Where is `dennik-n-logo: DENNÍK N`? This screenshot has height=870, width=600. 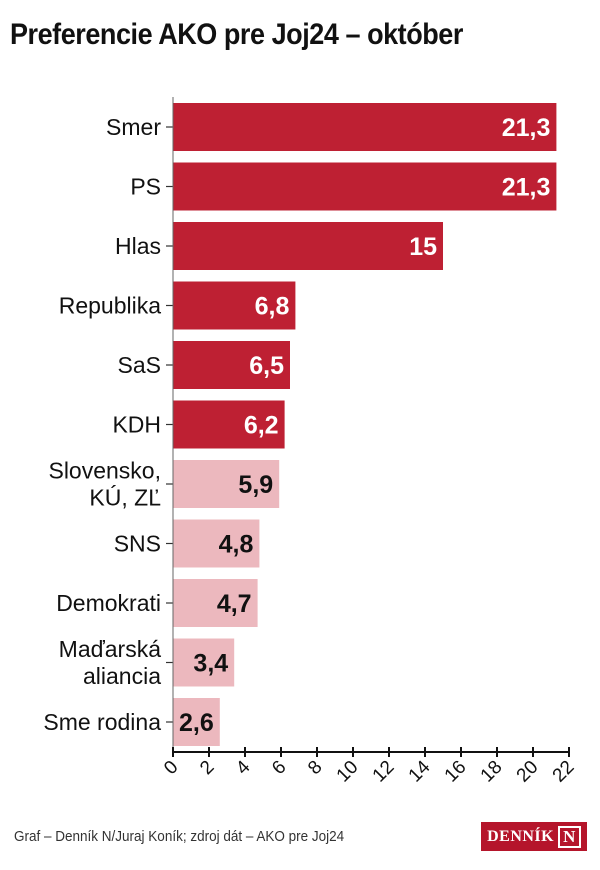
dennik-n-logo: DENNÍK N is located at coordinates (534, 836).